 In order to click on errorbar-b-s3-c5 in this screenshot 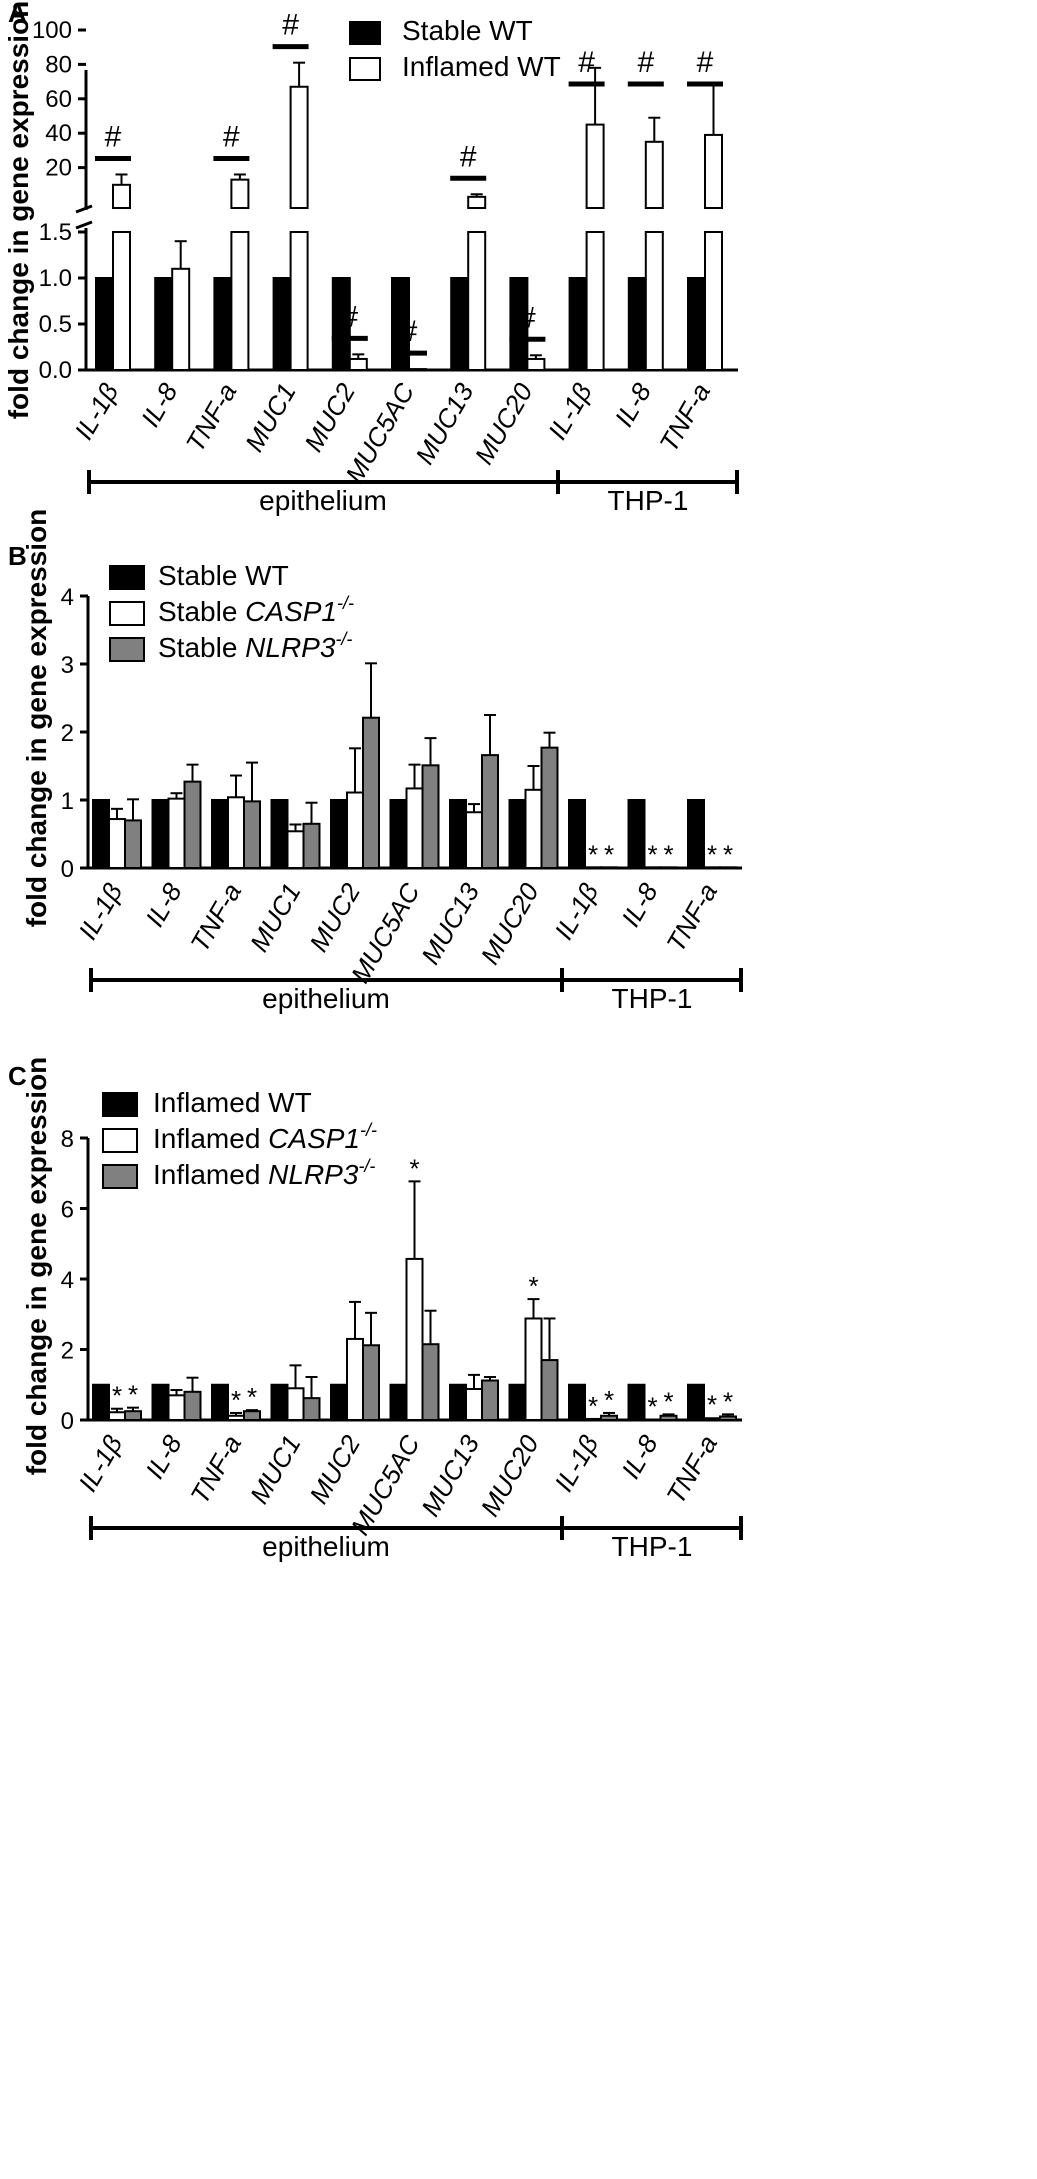, I will do `click(371, 690)`.